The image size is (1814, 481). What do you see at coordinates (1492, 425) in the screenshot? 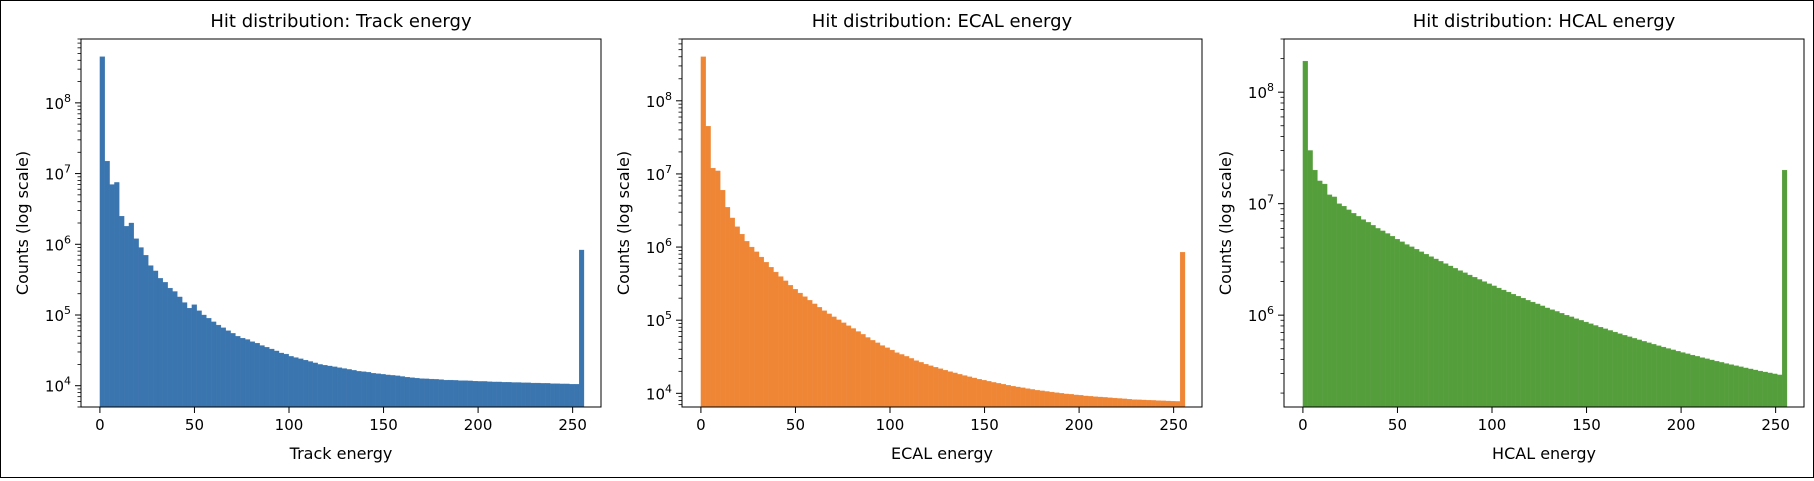
I see `x-tick-label: 100` at bounding box center [1492, 425].